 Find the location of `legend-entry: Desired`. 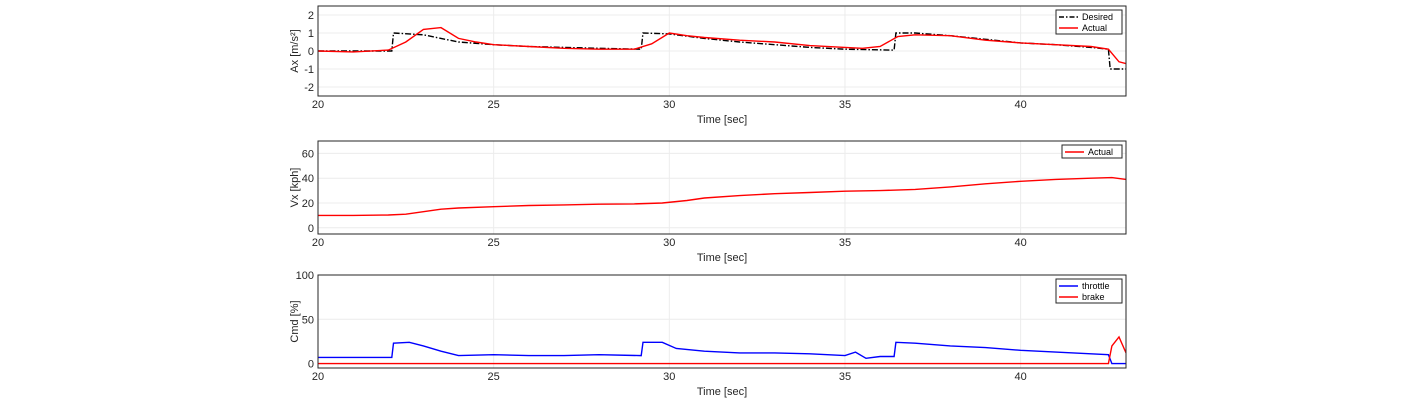

legend-entry: Desired is located at coordinates (1097, 17).